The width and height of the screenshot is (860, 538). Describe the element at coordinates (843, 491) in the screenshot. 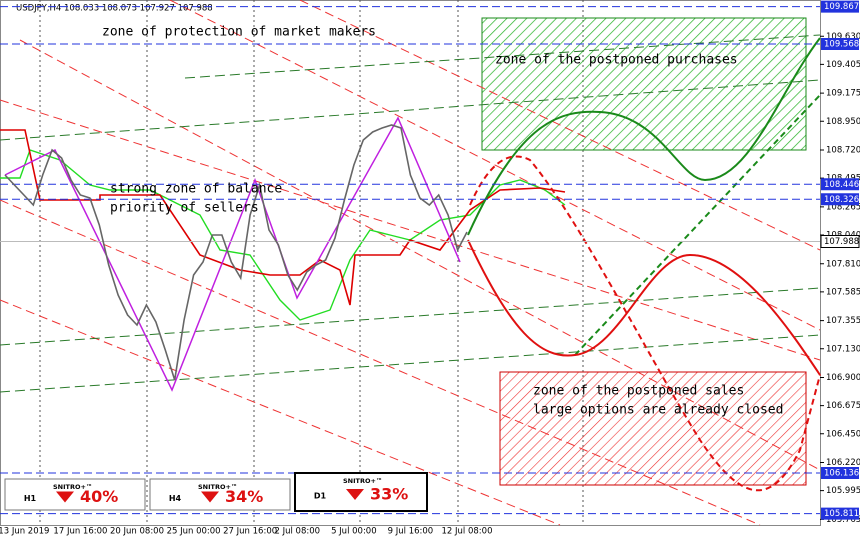

I see `y-tick-label: 105.995` at that location.